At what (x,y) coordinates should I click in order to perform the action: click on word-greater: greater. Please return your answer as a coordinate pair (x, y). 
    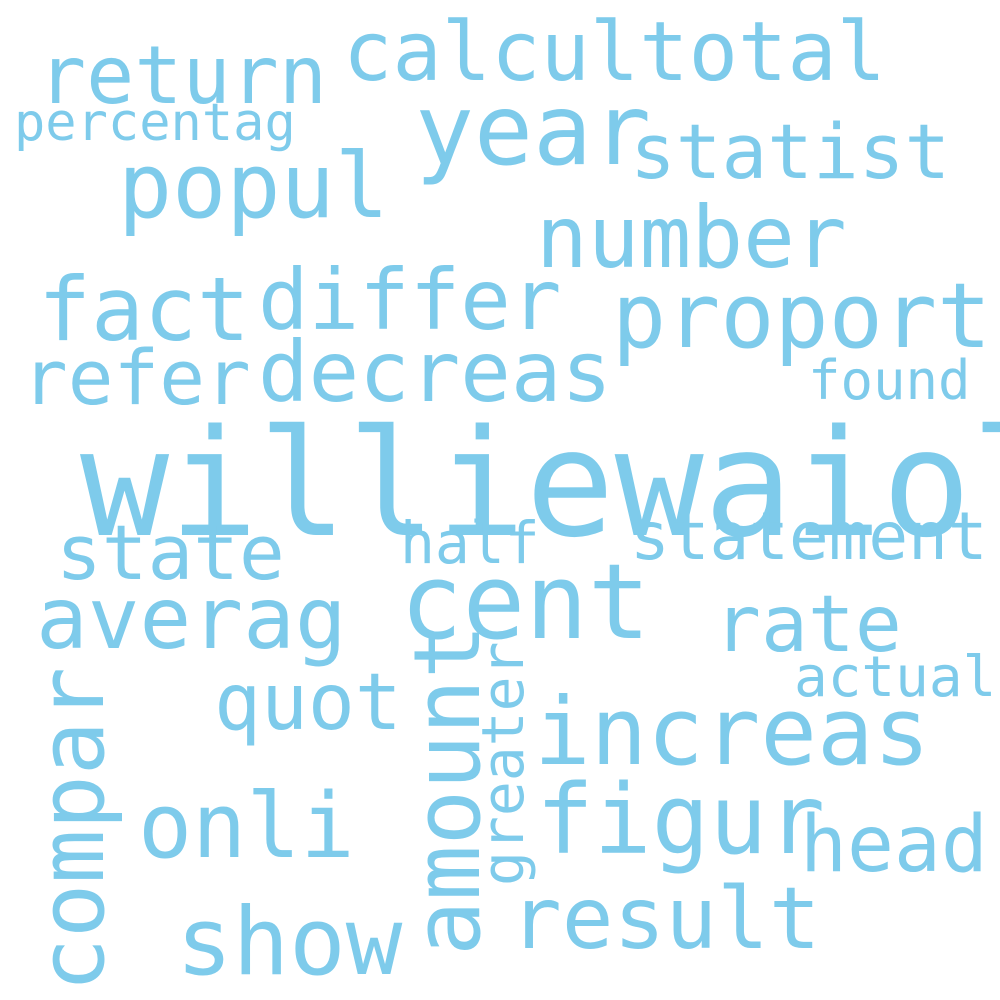
    Looking at the image, I should click on (503, 763).